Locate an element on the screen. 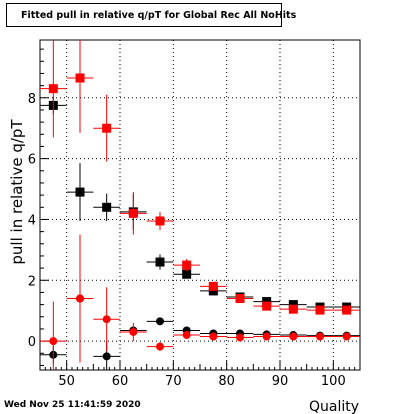 The image size is (400, 414). timestamp: Wed Nov 25 11:41:59 2020 is located at coordinates (72, 405).